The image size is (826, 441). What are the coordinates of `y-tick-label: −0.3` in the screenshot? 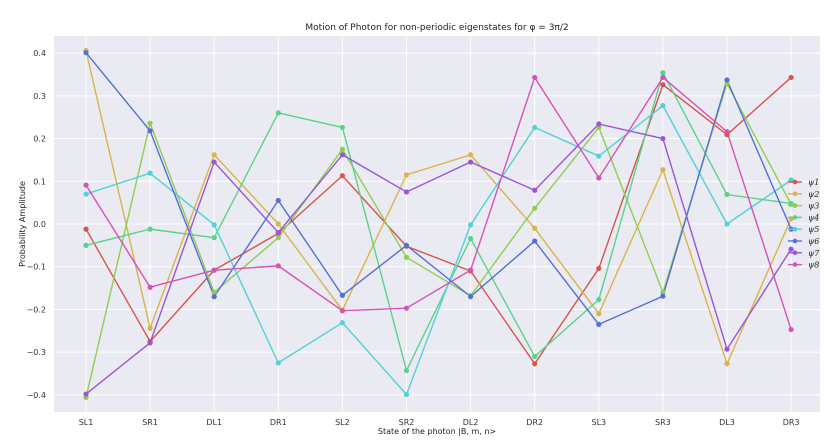 It's located at (36, 352).